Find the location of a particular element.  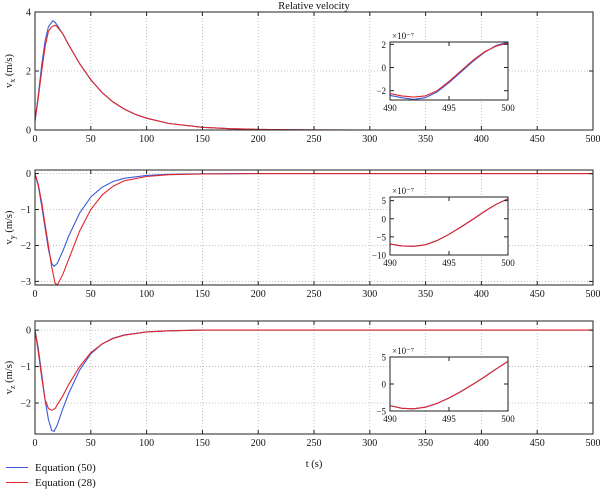

panel-2-ytick-label: −2 is located at coordinates (25, 246).